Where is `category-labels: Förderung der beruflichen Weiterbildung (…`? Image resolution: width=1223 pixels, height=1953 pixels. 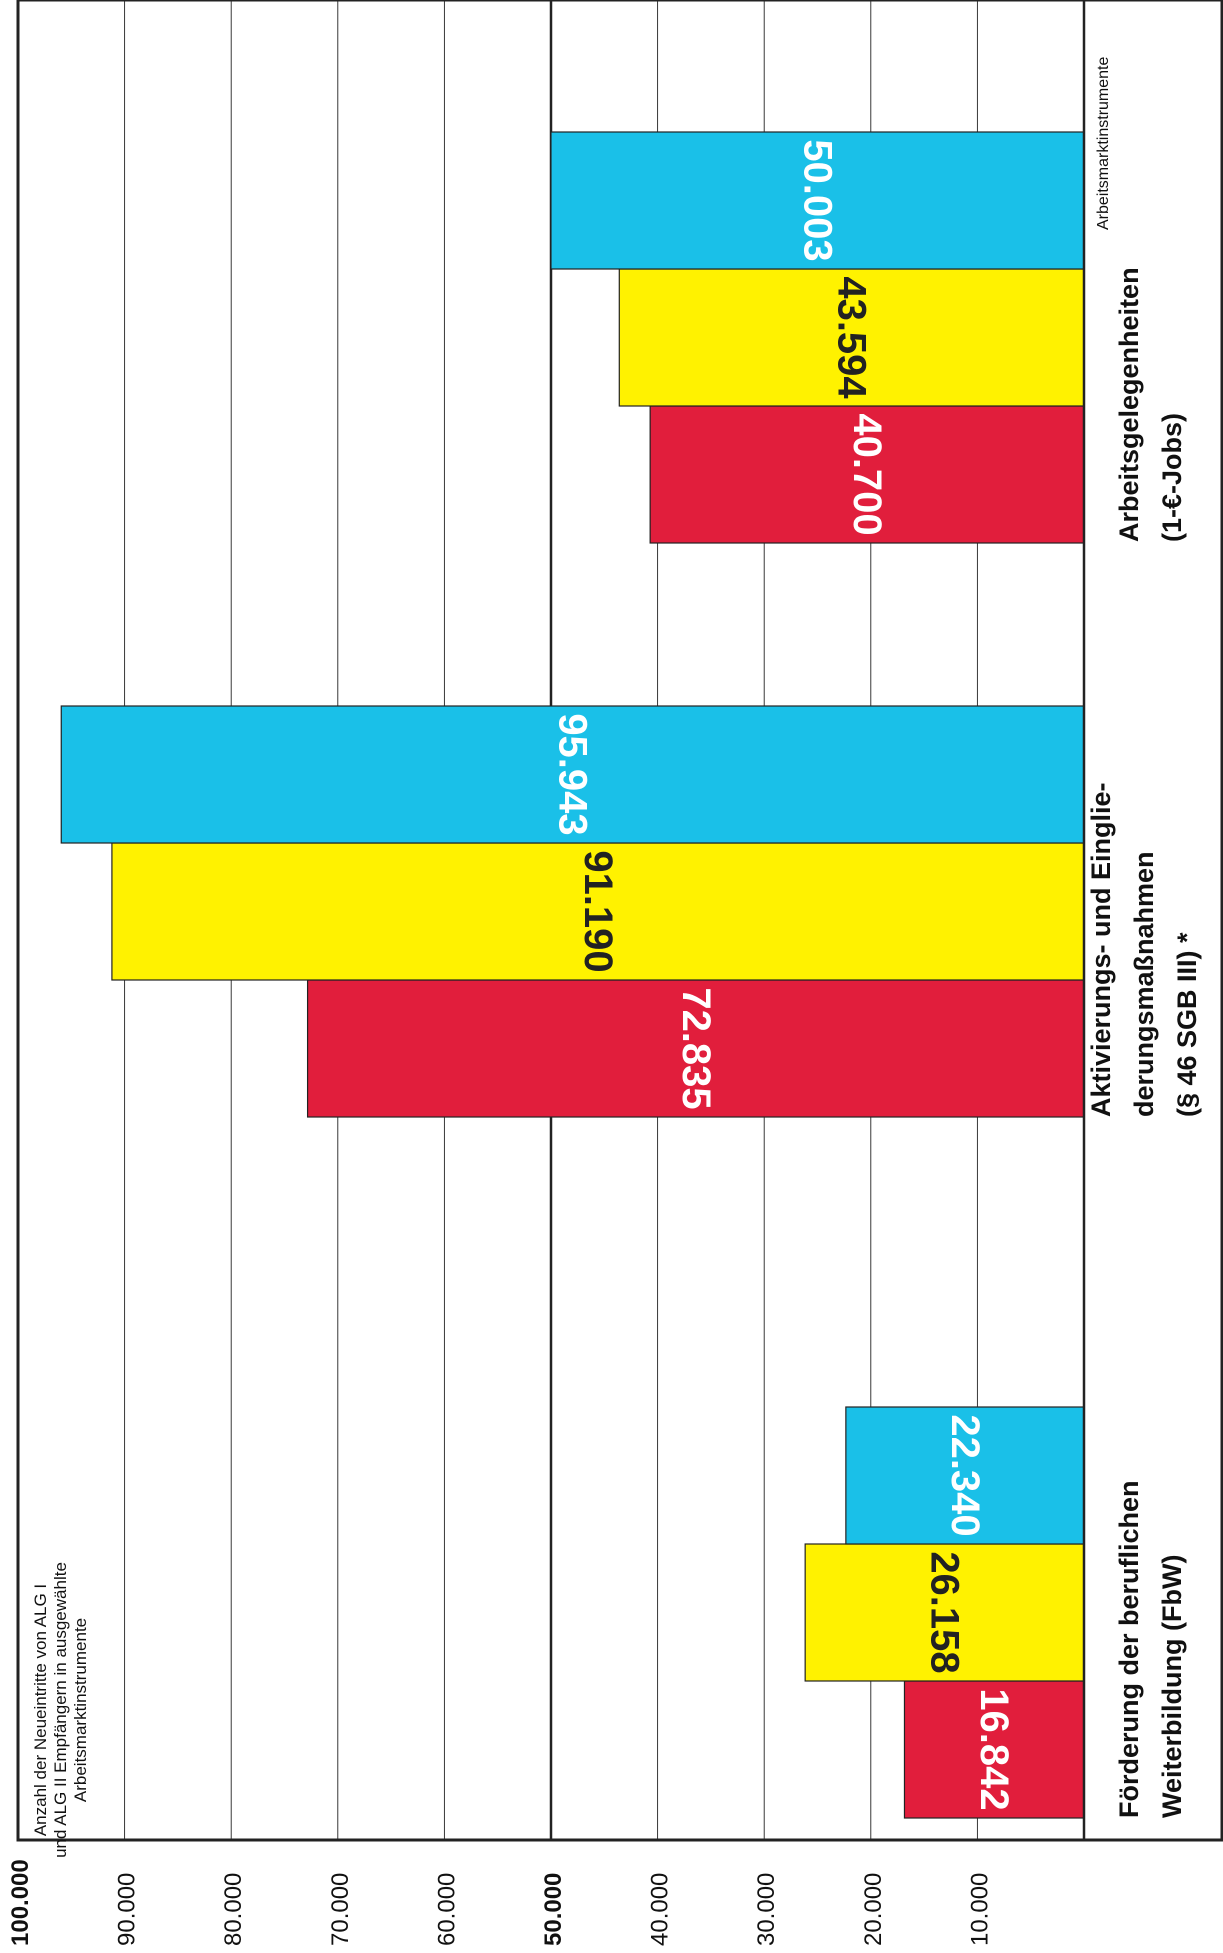 category-labels: Förderung der beruflichen Weiterbildung (… is located at coordinates (1144, 1042).